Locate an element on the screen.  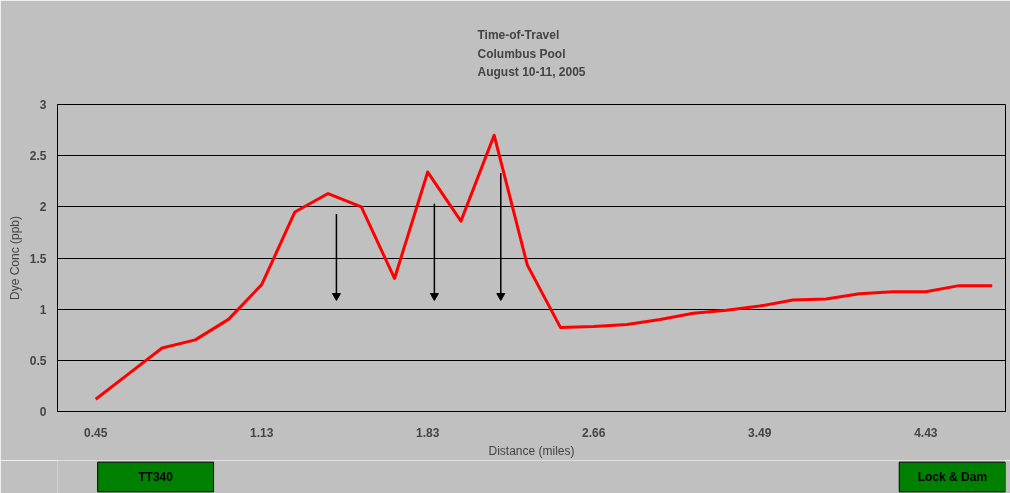
y-tick-label: 1.5 is located at coordinates (38, 258).